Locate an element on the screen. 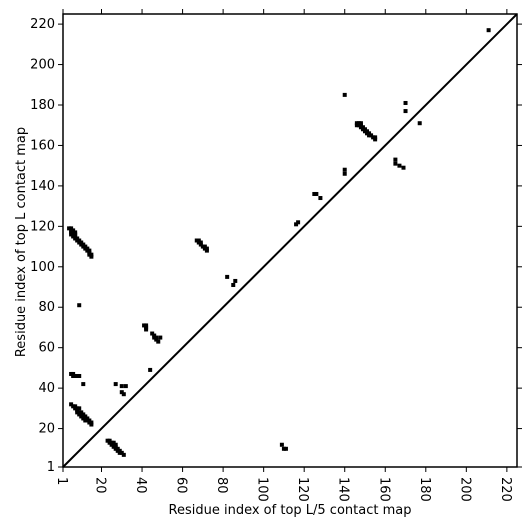 The height and width of the screenshot is (531, 531). x-tick-label: 180 is located at coordinates (424, 489).